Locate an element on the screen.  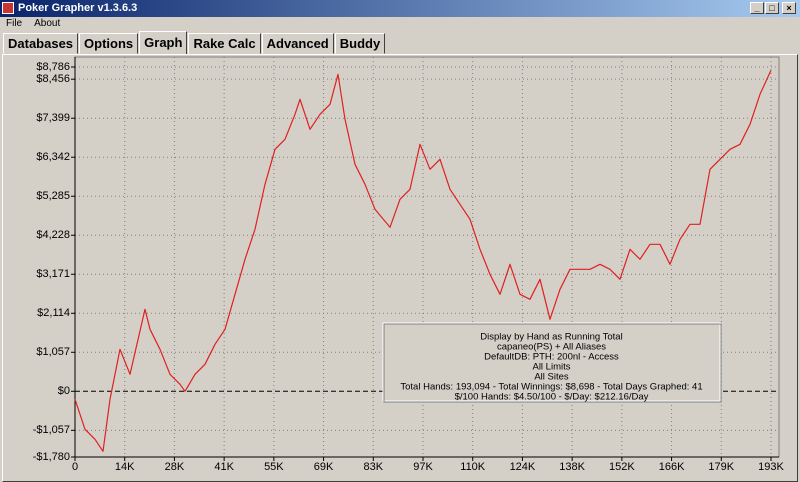
info-line: All Sites is located at coordinates (551, 377).